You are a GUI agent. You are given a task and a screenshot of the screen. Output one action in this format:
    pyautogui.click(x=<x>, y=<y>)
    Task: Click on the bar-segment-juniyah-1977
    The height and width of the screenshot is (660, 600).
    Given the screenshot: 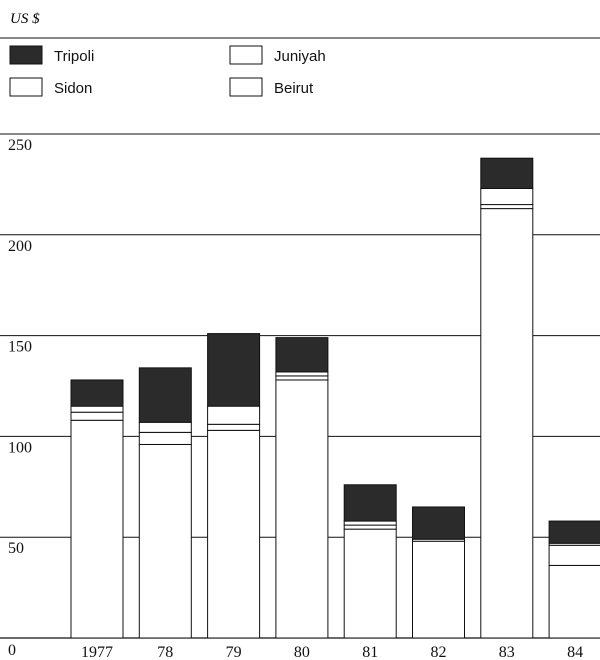 What is the action you would take?
    pyautogui.click(x=97, y=409)
    